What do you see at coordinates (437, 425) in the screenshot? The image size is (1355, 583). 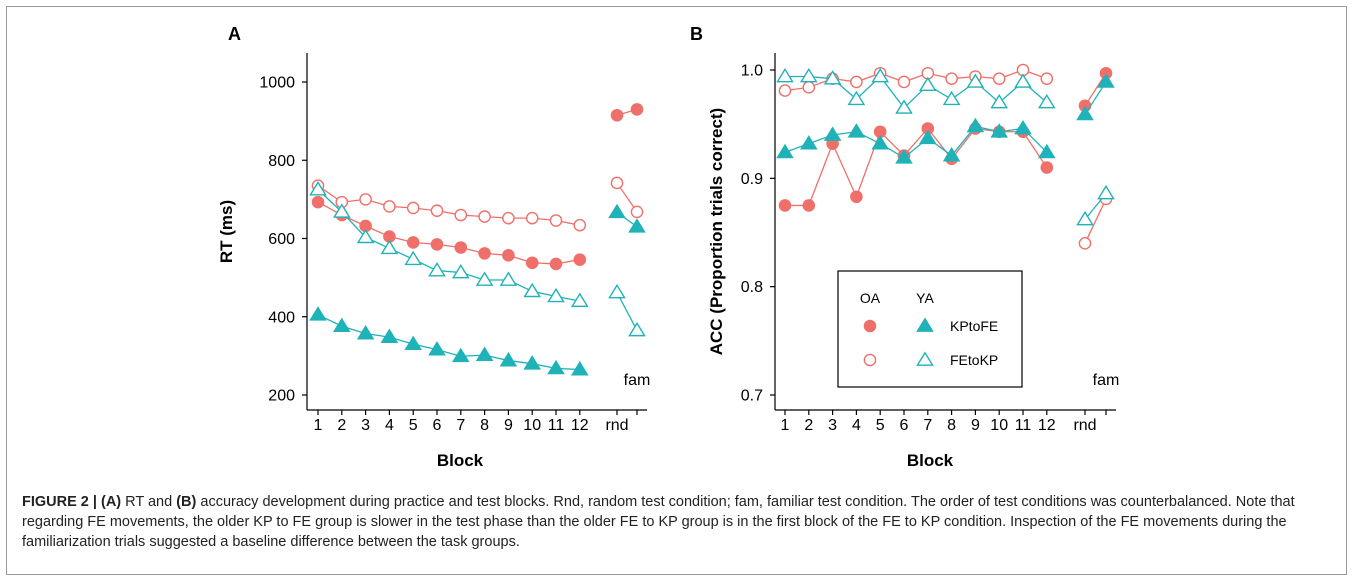 I see `x-tick-label: 6` at bounding box center [437, 425].